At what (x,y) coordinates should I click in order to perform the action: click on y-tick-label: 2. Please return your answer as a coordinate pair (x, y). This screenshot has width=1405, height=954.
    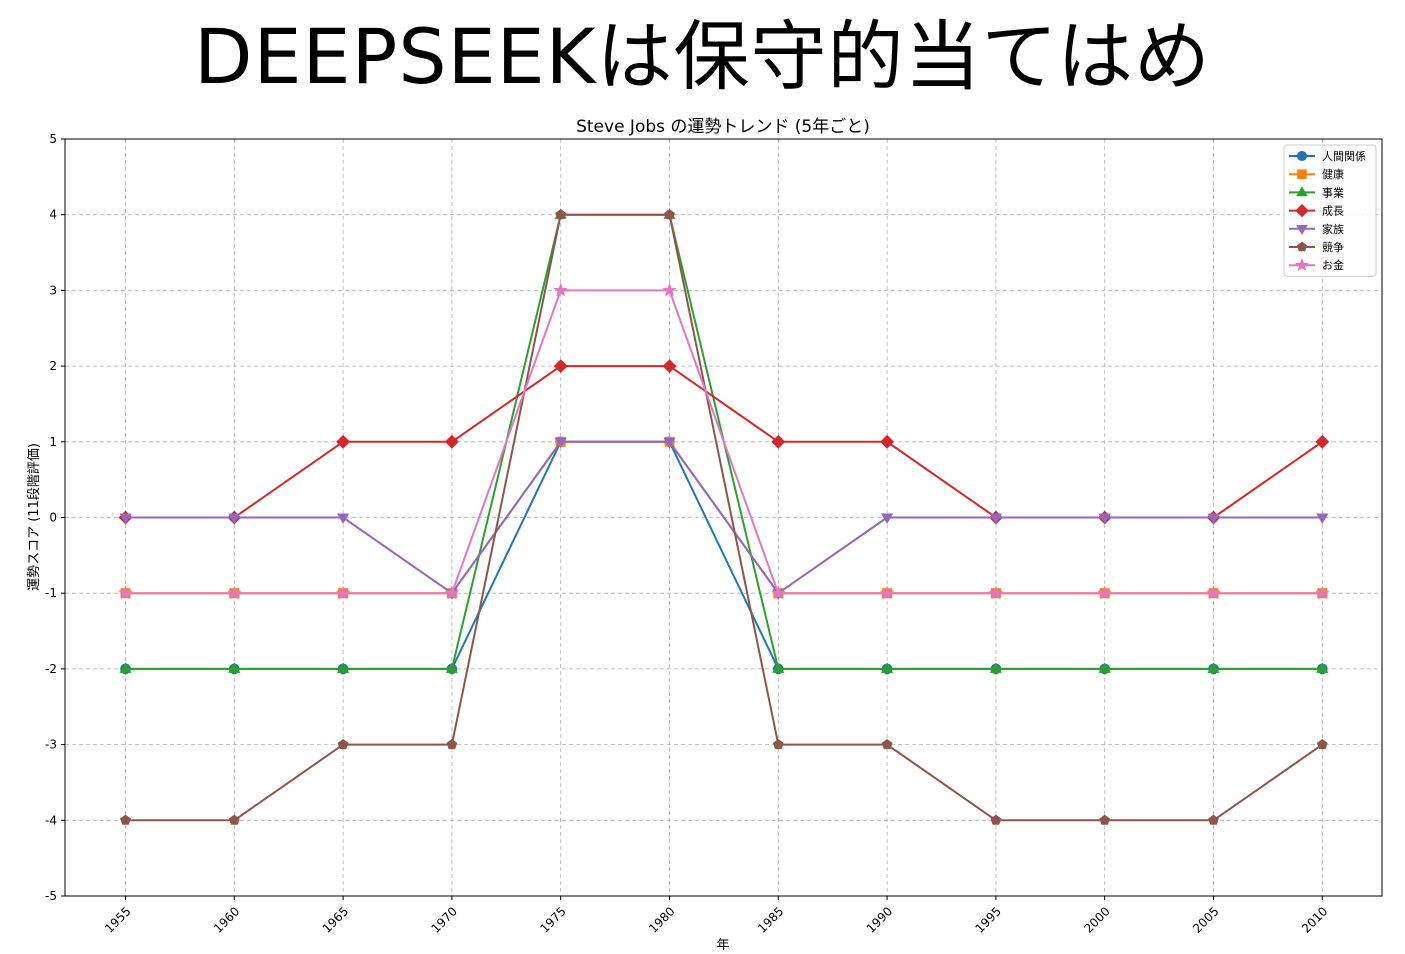
    Looking at the image, I should click on (53, 366).